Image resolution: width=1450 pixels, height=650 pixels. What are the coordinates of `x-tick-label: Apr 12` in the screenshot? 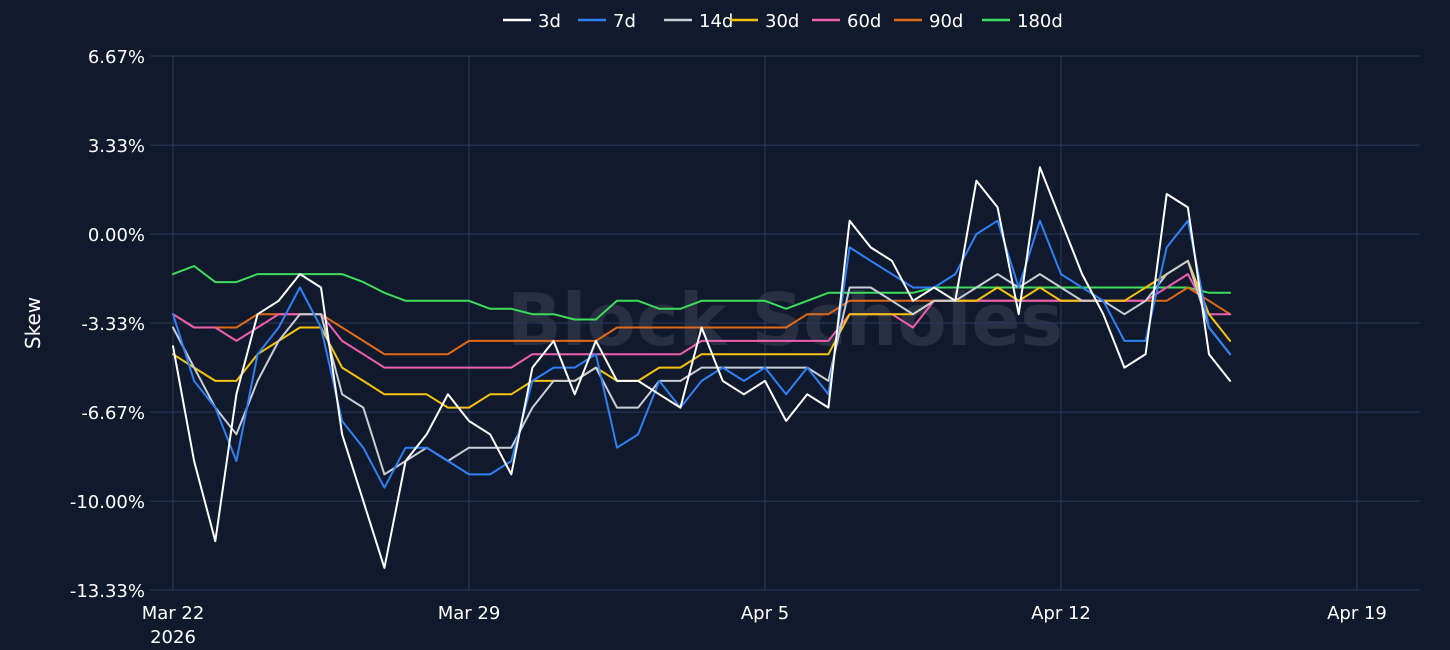 It's located at (1061, 613).